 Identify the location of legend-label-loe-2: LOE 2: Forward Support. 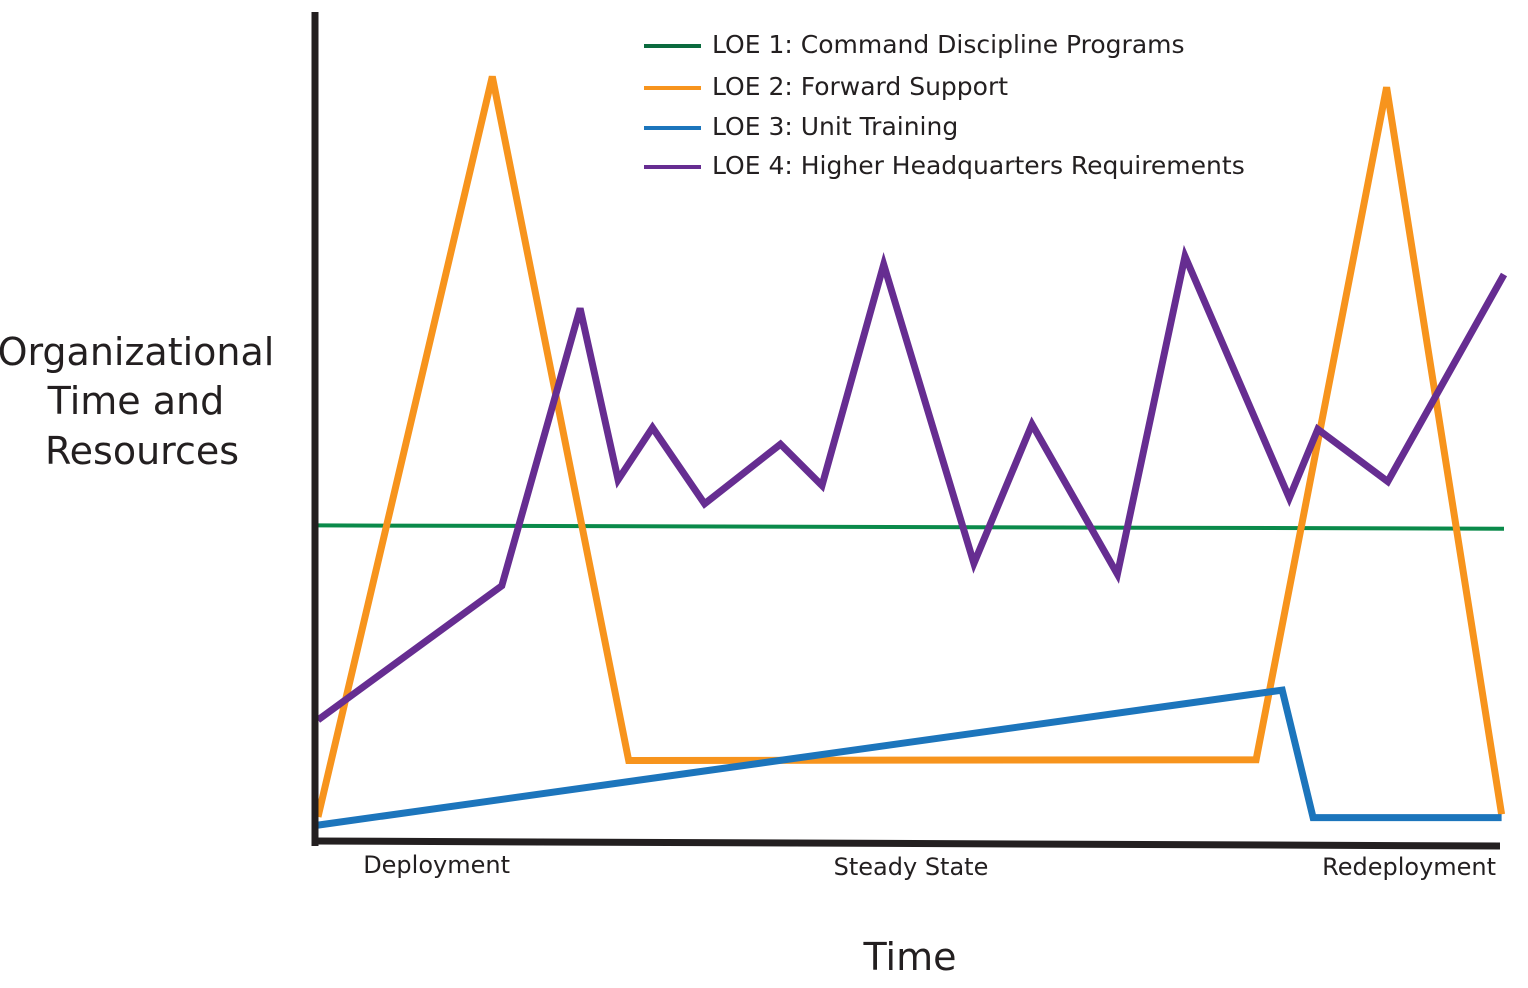
(860, 86).